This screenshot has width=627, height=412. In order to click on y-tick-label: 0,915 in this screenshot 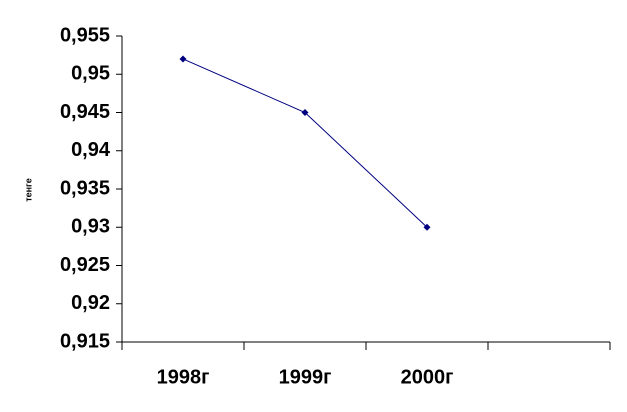, I will do `click(85, 341)`.